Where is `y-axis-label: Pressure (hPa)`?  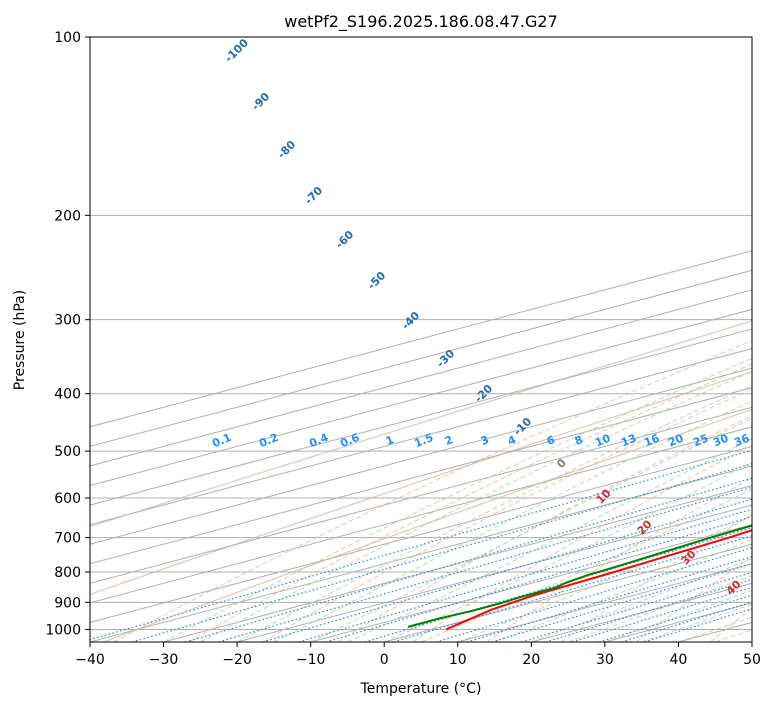 y-axis-label: Pressure (hPa) is located at coordinates (20, 340).